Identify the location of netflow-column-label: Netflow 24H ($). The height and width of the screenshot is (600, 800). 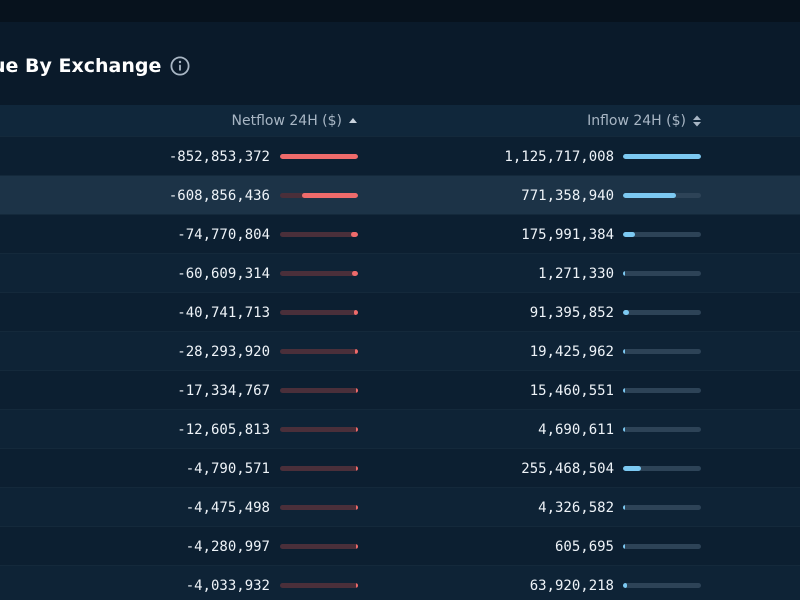
(286, 120).